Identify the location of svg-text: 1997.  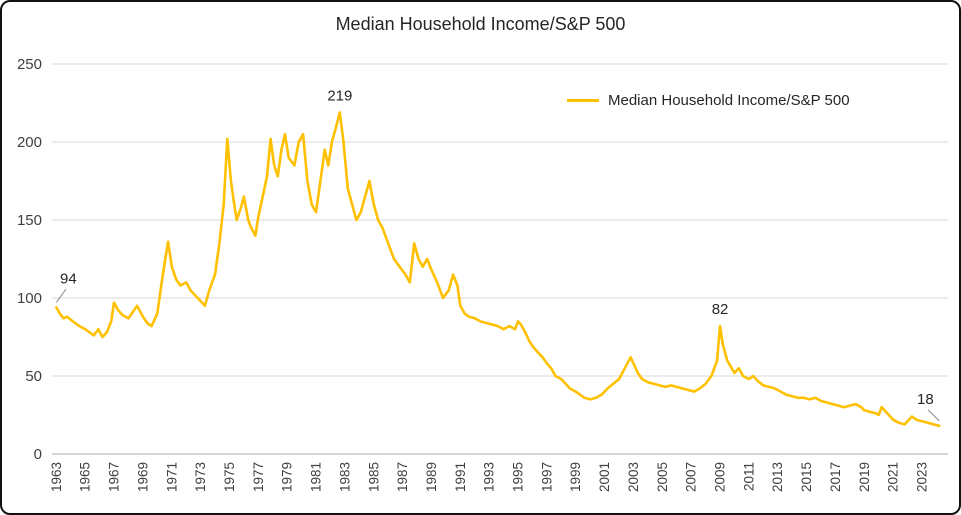
(546, 477).